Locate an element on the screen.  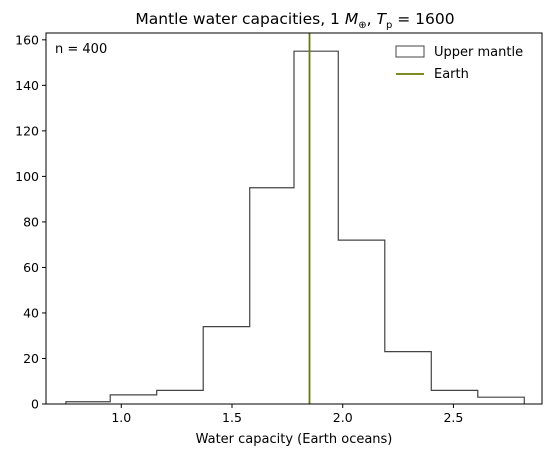
legend: Upper mantle Earth is located at coordinates (459, 63).